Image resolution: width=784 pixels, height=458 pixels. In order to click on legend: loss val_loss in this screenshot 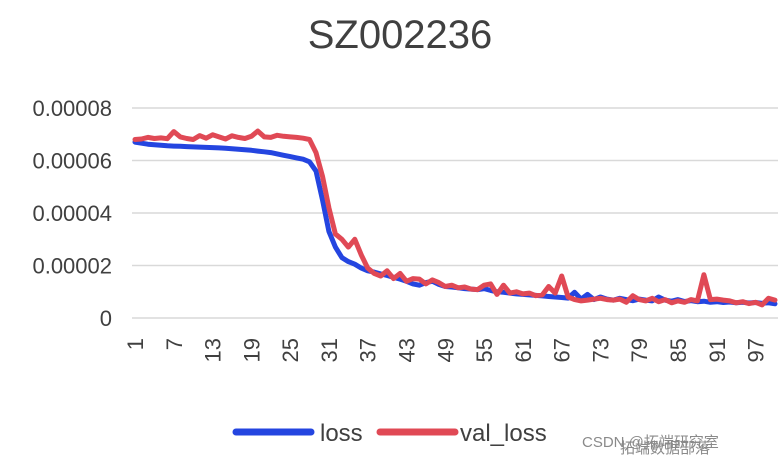, I will do `click(389, 433)`.